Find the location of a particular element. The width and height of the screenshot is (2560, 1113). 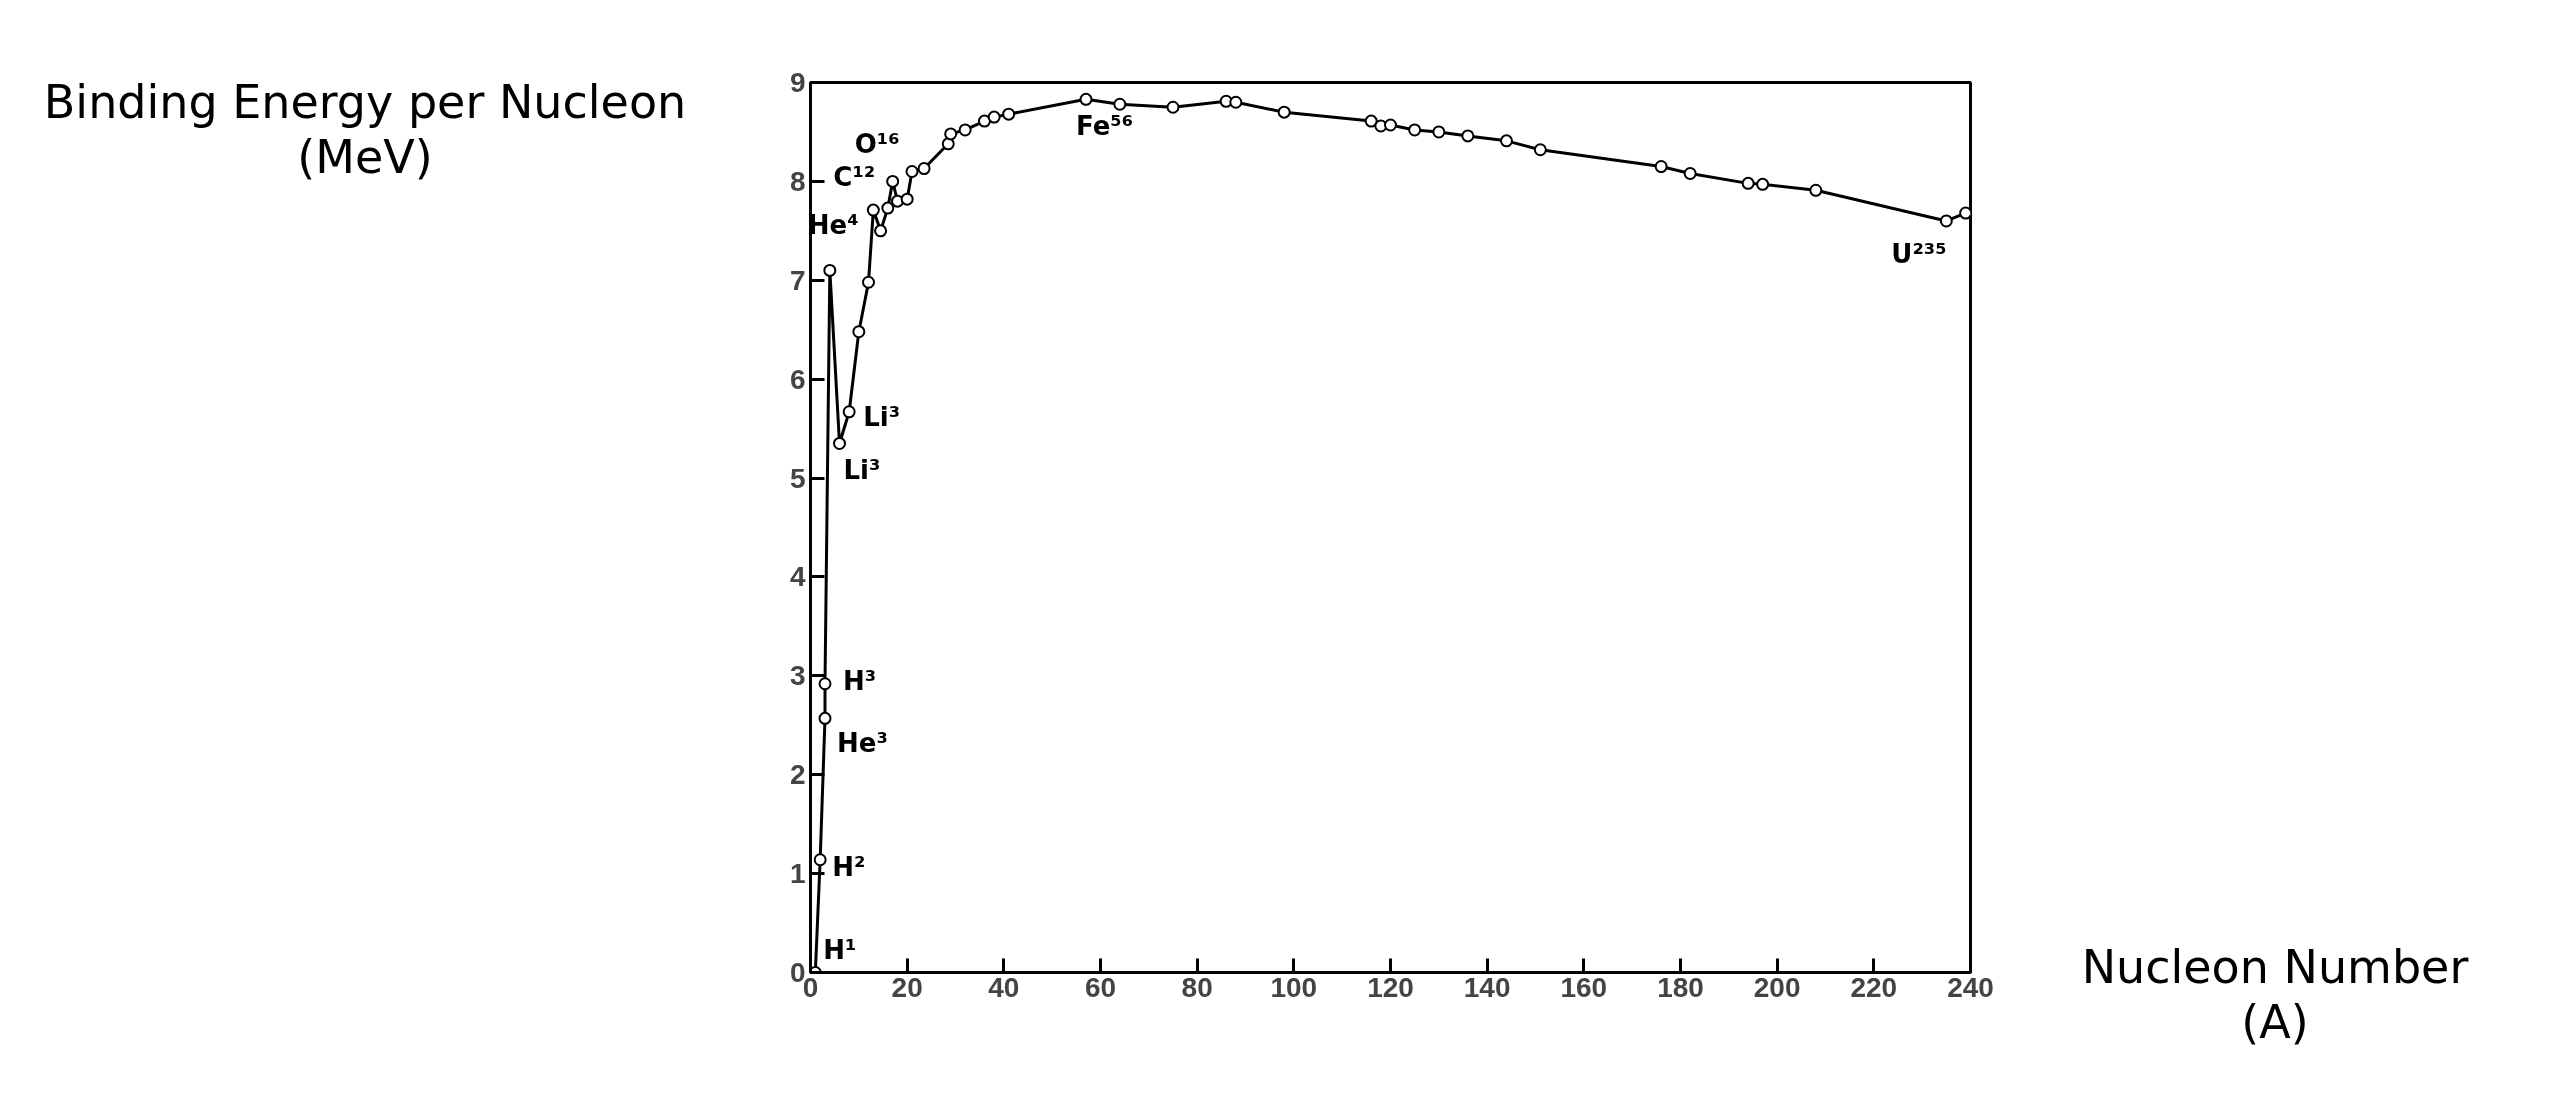

x-tick-label: 160 is located at coordinates (1584, 987).